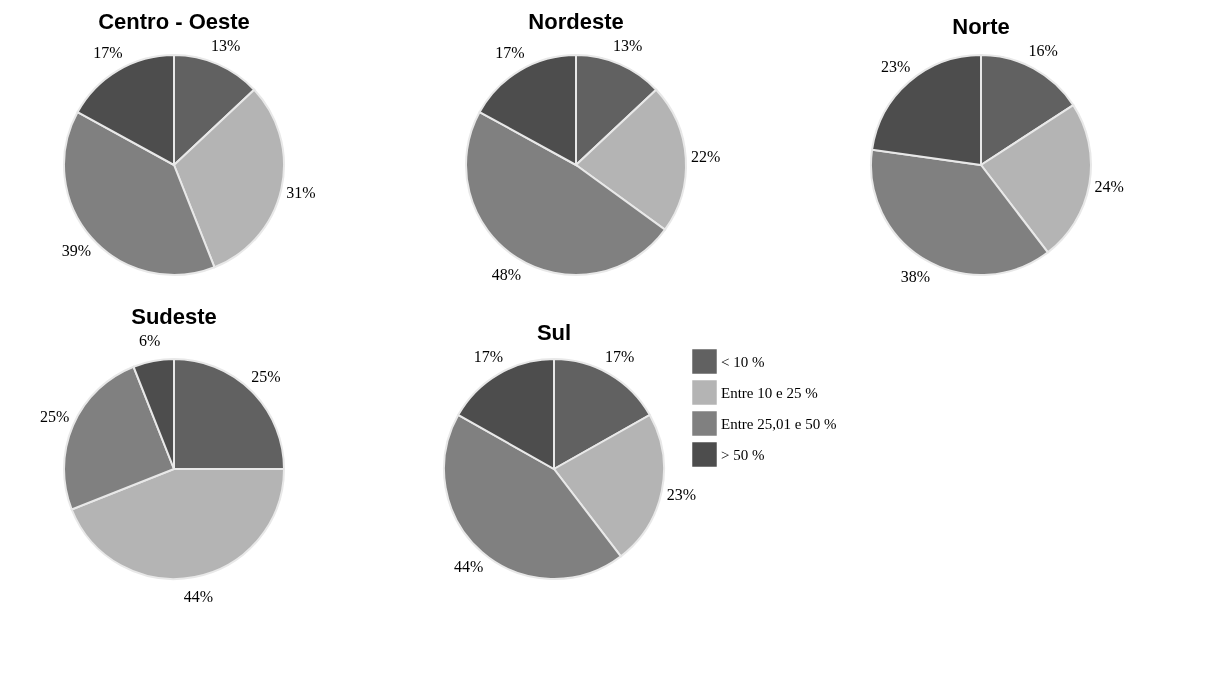  What do you see at coordinates (706, 156) in the screenshot?
I see `data-label: 22%` at bounding box center [706, 156].